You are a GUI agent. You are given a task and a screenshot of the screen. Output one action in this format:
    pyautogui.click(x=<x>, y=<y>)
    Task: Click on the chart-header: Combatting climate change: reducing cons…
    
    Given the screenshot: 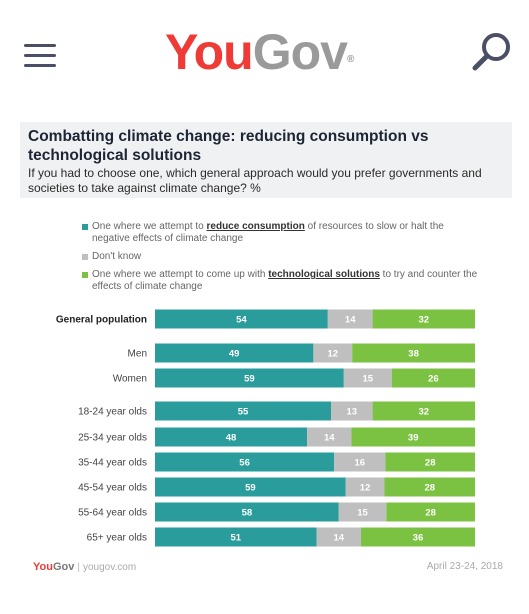 What is the action you would take?
    pyautogui.click(x=266, y=160)
    